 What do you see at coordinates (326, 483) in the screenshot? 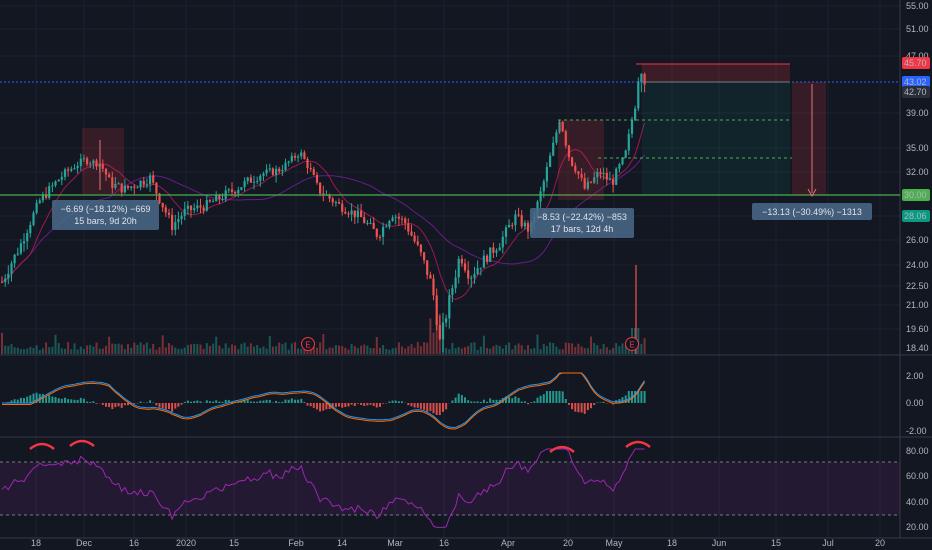
I see `rsi-pane` at bounding box center [326, 483].